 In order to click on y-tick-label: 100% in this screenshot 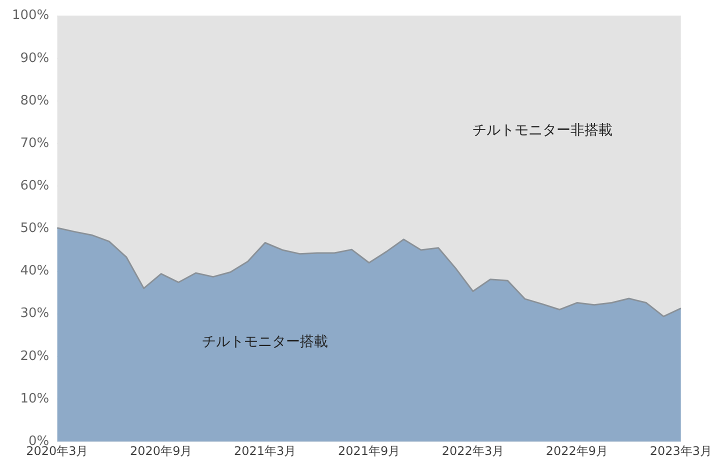, I will do `click(31, 16)`.